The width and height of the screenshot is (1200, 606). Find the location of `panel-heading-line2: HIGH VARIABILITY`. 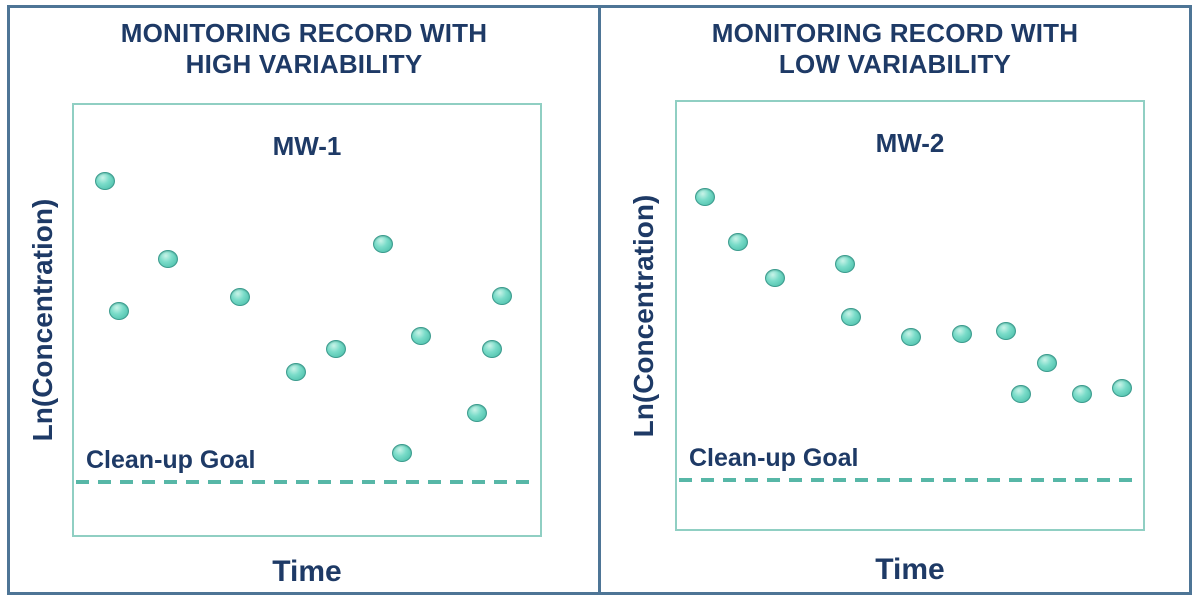

panel-heading-line2: HIGH VARIABILITY is located at coordinates (304, 64).